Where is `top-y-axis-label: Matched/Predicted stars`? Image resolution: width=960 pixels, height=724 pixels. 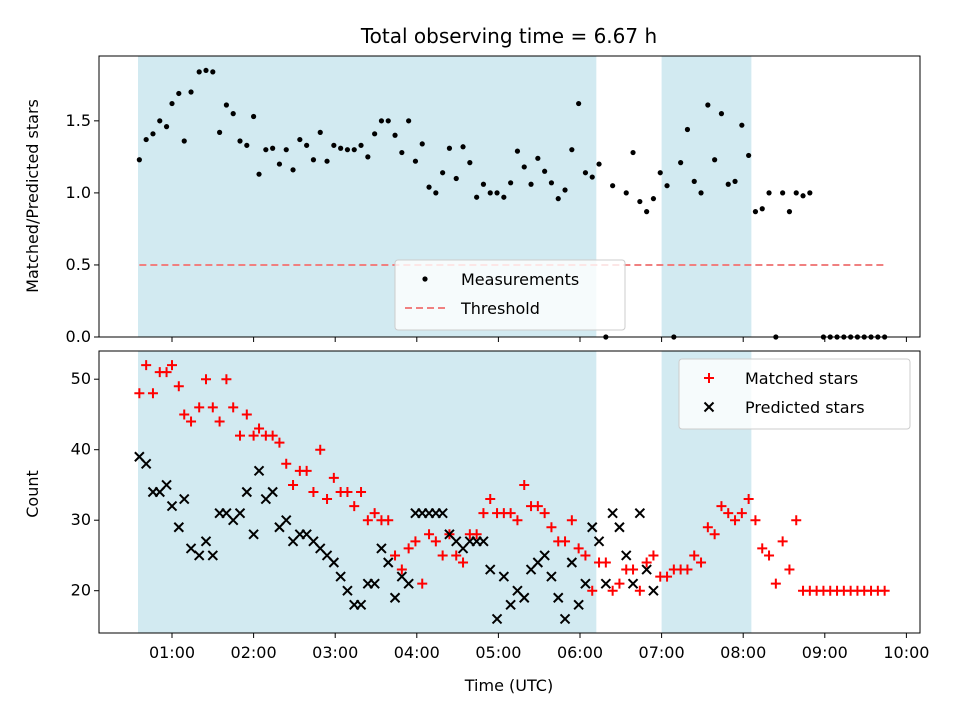 top-y-axis-label: Matched/Predicted stars is located at coordinates (32, 196).